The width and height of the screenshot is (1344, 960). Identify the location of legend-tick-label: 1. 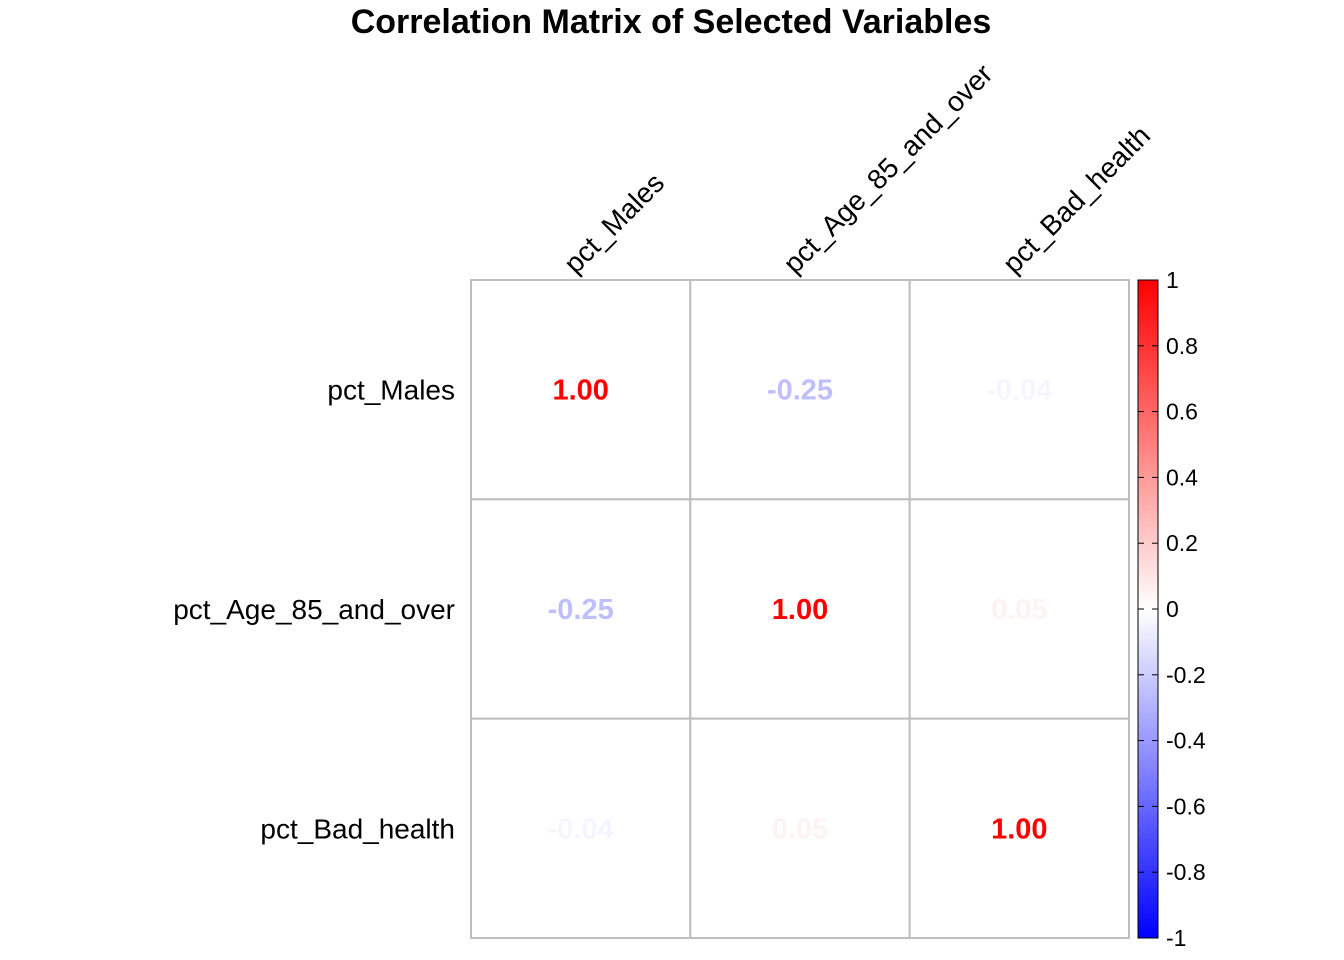
(1172, 280).